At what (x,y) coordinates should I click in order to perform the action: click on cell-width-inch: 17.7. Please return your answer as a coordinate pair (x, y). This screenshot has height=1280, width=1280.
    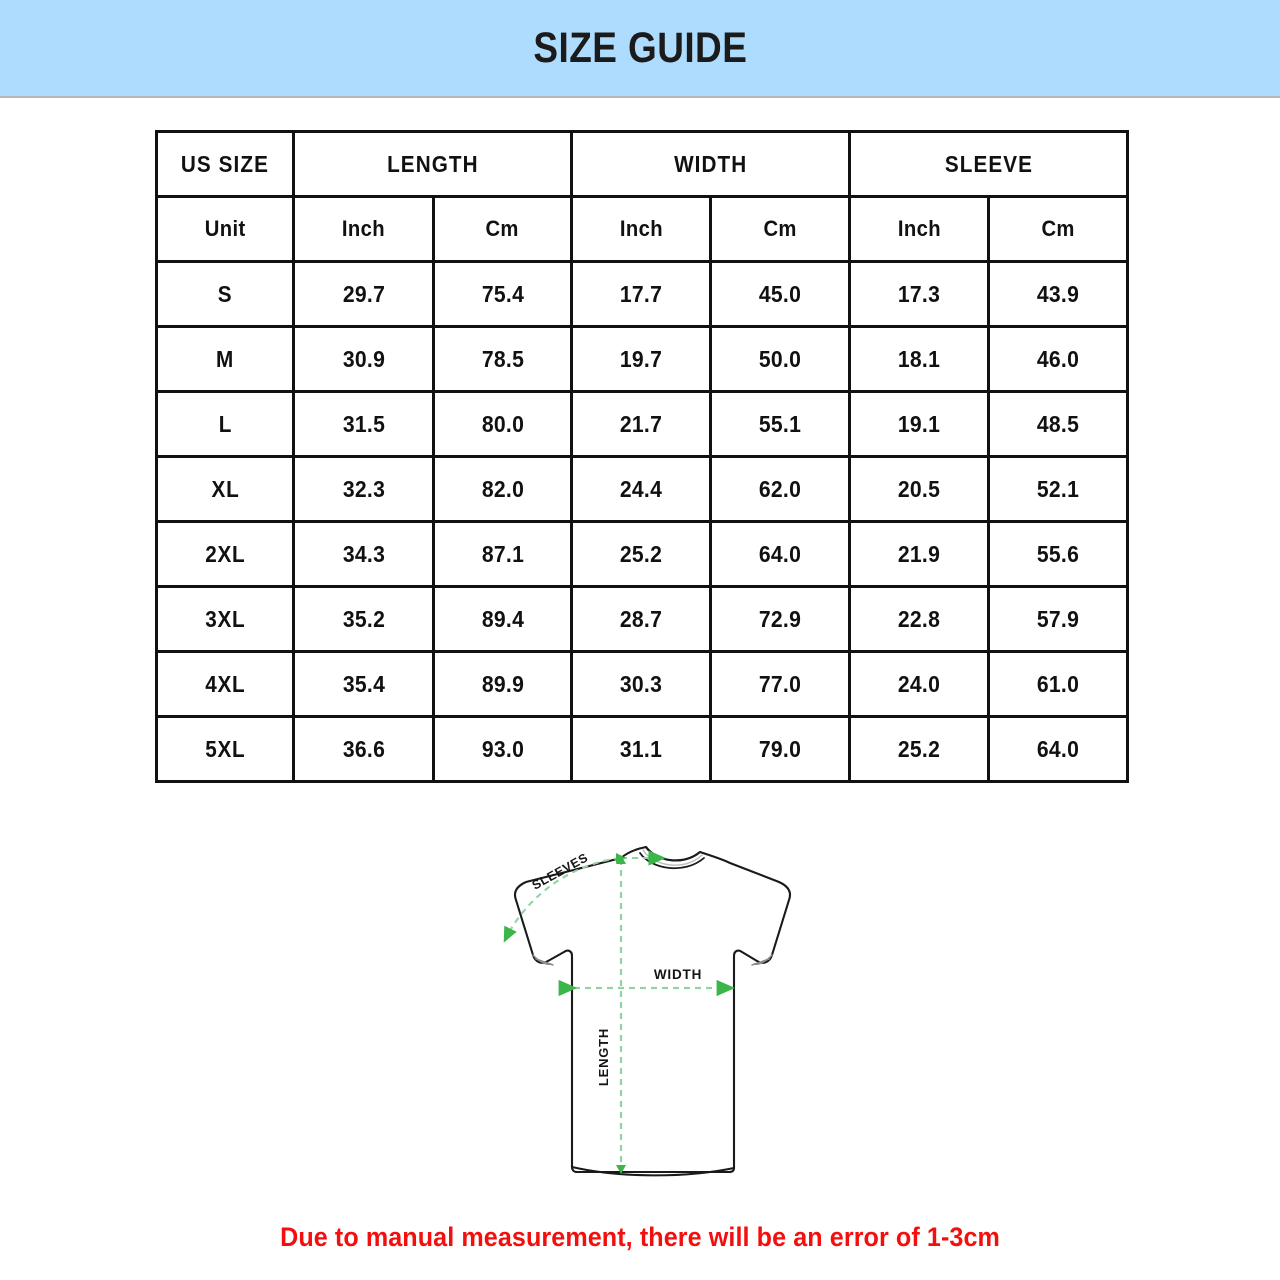
    Looking at the image, I should click on (641, 294).